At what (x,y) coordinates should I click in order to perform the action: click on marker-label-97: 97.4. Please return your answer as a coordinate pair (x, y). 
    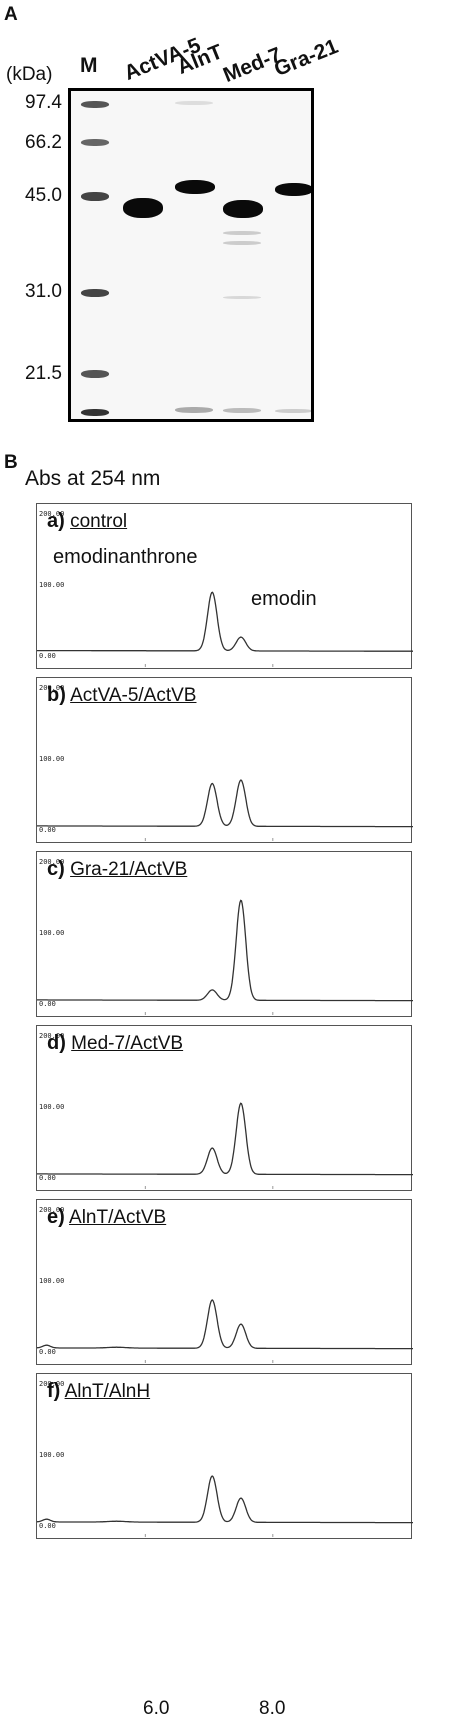
    Looking at the image, I should click on (31, 103).